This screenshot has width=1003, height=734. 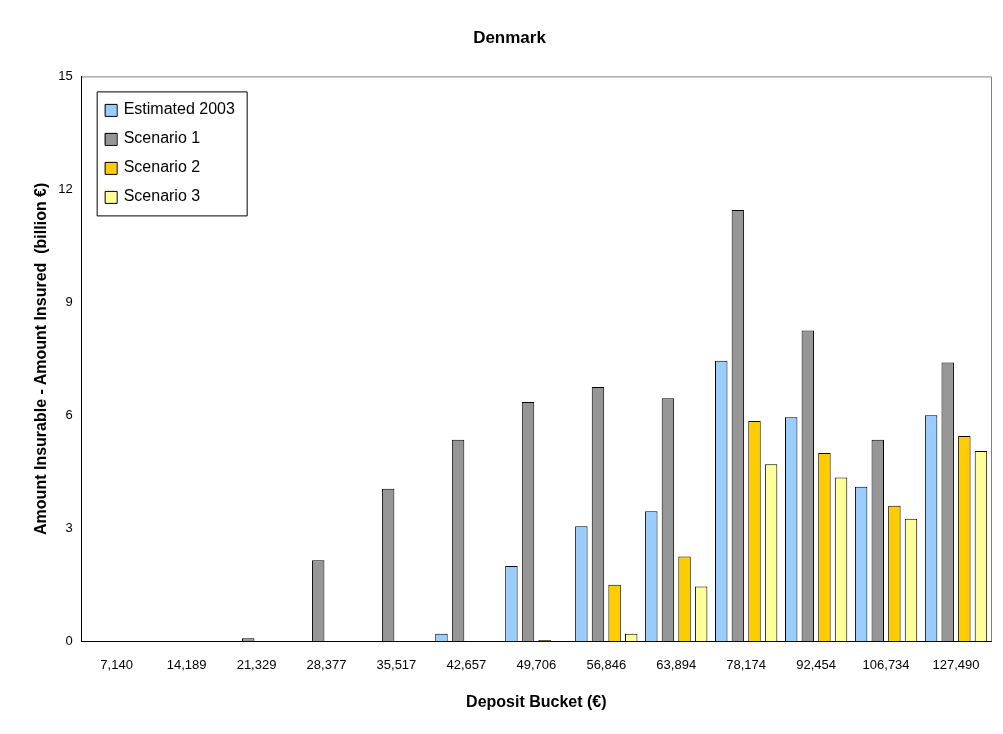 I want to click on legend-label: Estimated 2003, so click(x=179, y=109).